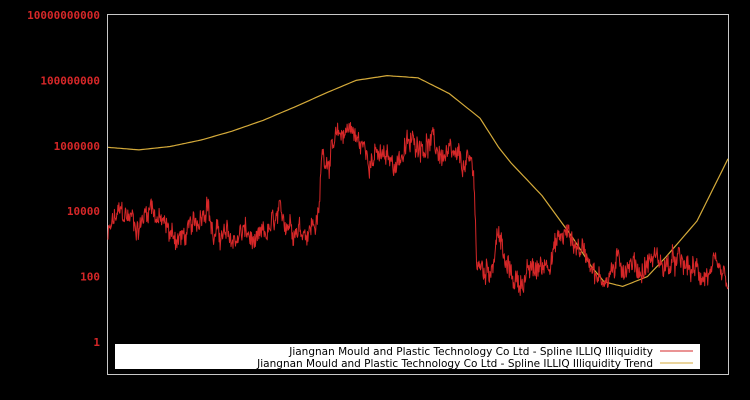 The image size is (750, 400). Describe the element at coordinates (90, 277) in the screenshot. I see `y-tick-label: 100` at that location.